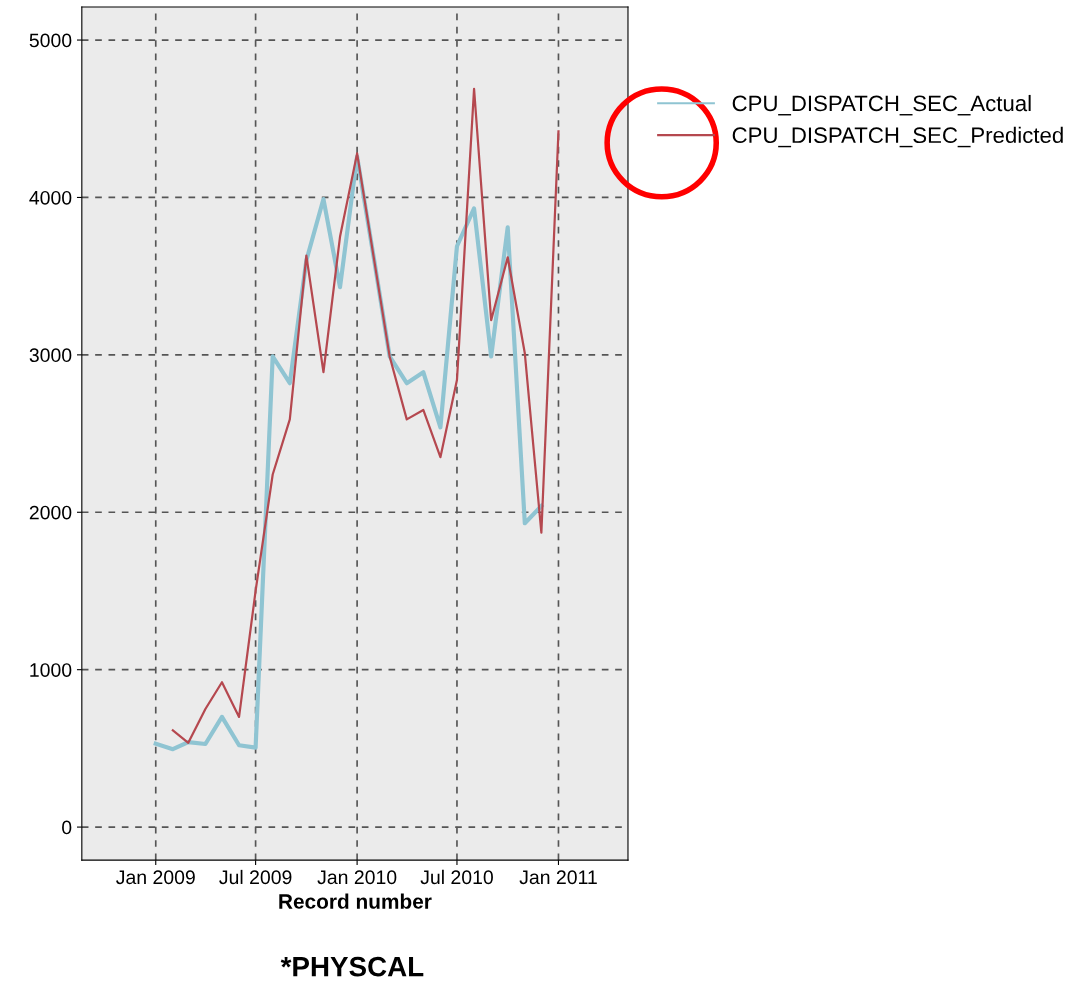 This screenshot has width=1091, height=999. What do you see at coordinates (51, 670) in the screenshot?
I see `y-tick-label: 1000` at bounding box center [51, 670].